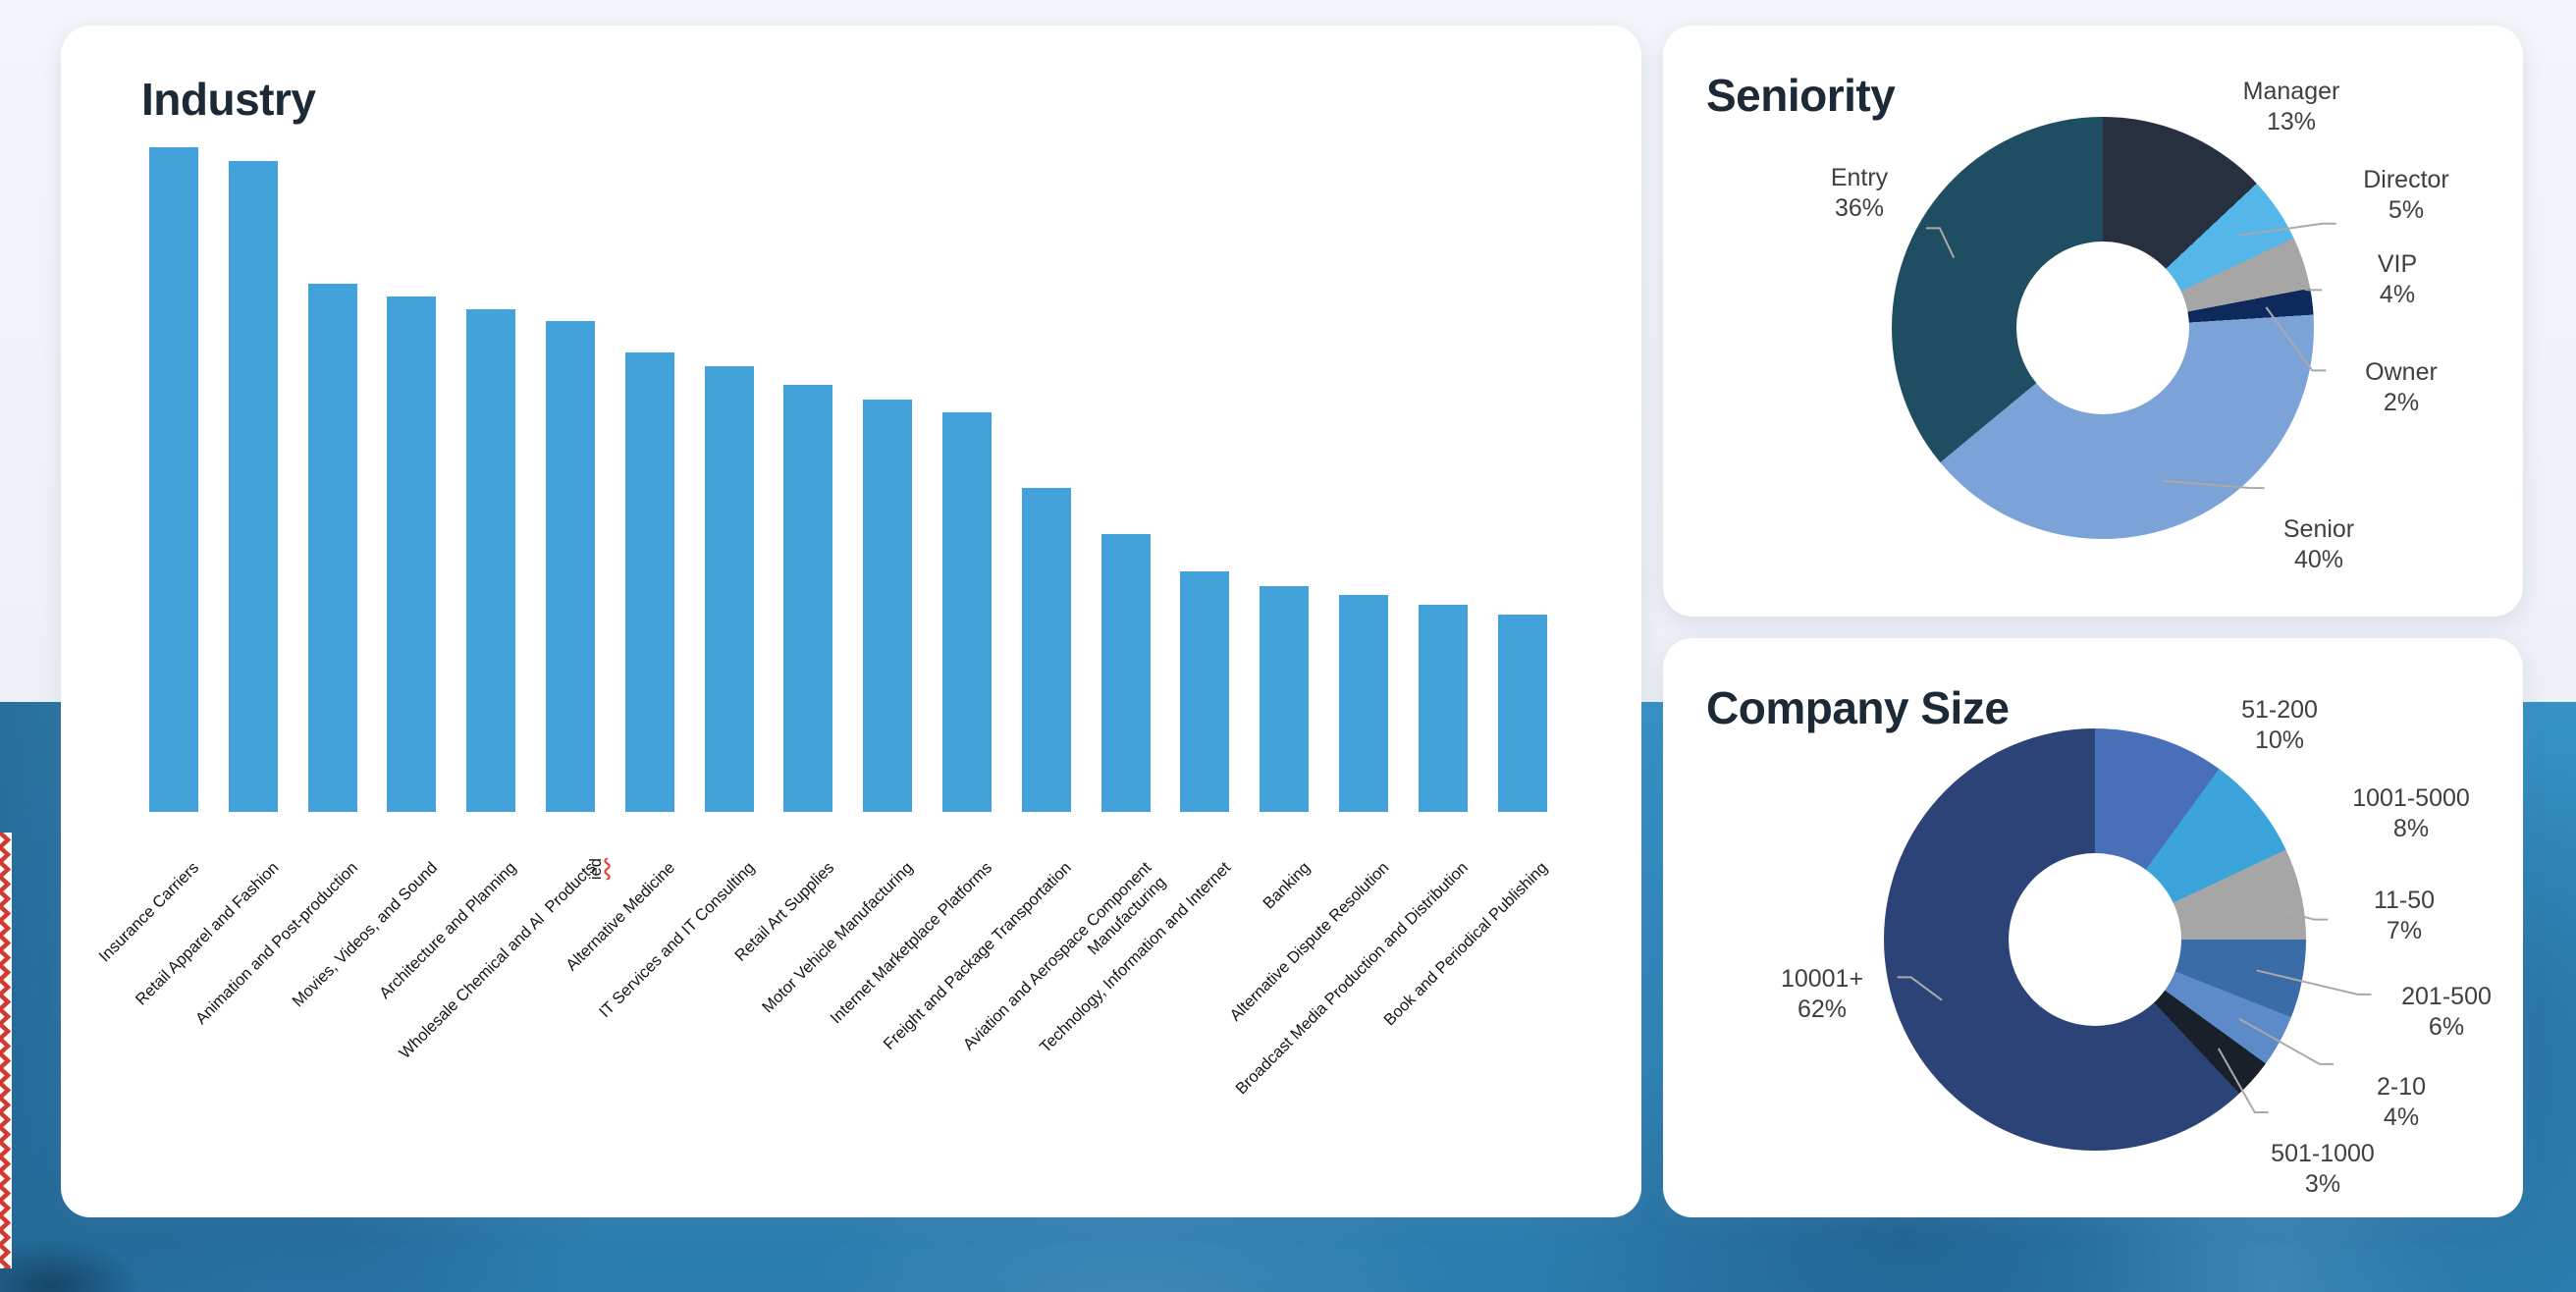  I want to click on segment-percent: 3%, so click(2322, 1184).